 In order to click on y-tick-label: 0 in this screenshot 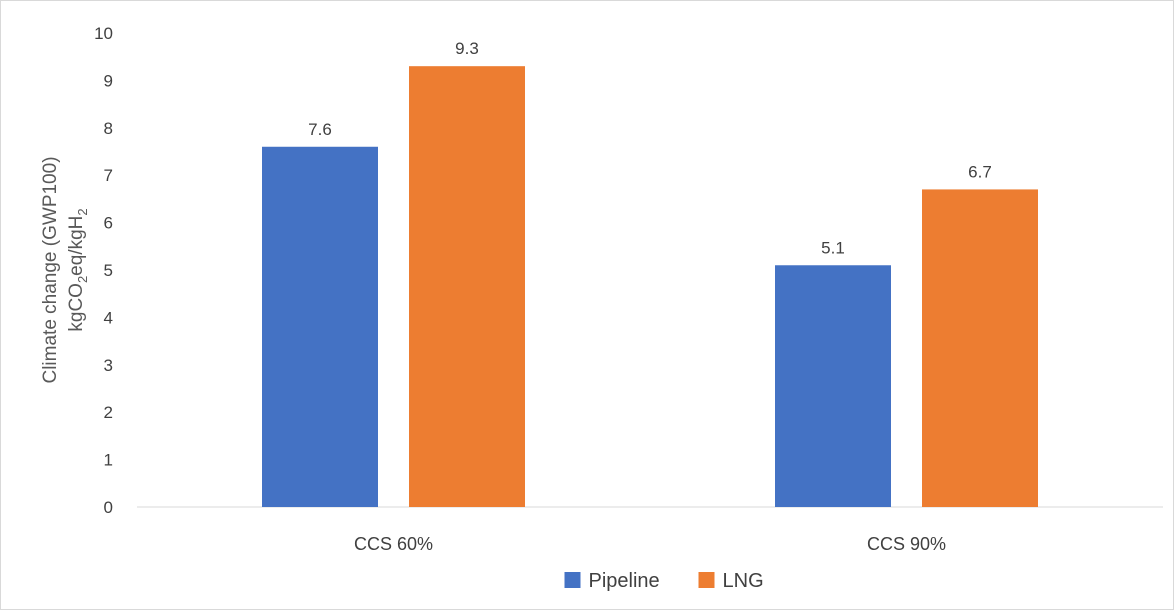, I will do `click(108, 507)`.